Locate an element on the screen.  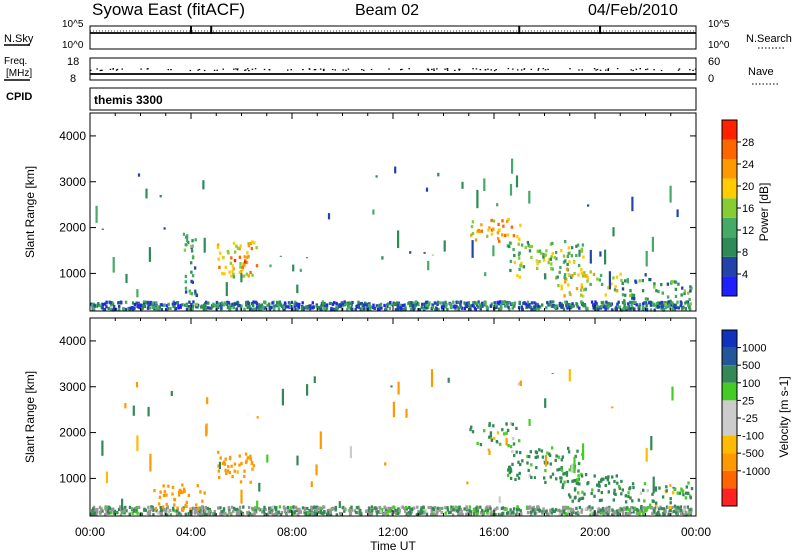
power-colorbar-label-text: 16 is located at coordinates (748, 209).